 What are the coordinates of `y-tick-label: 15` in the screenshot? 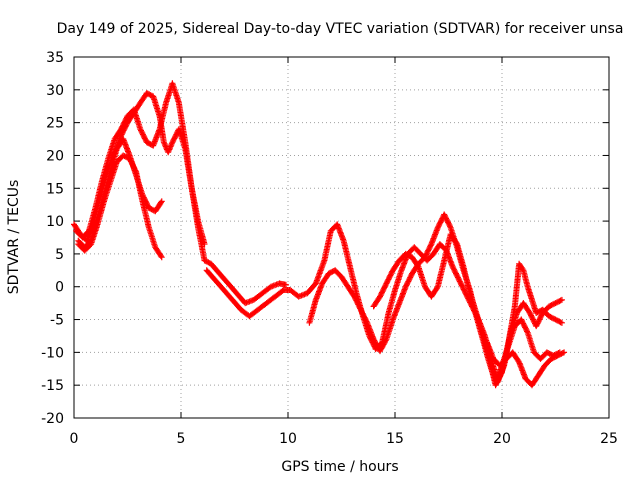 It's located at (55, 189).